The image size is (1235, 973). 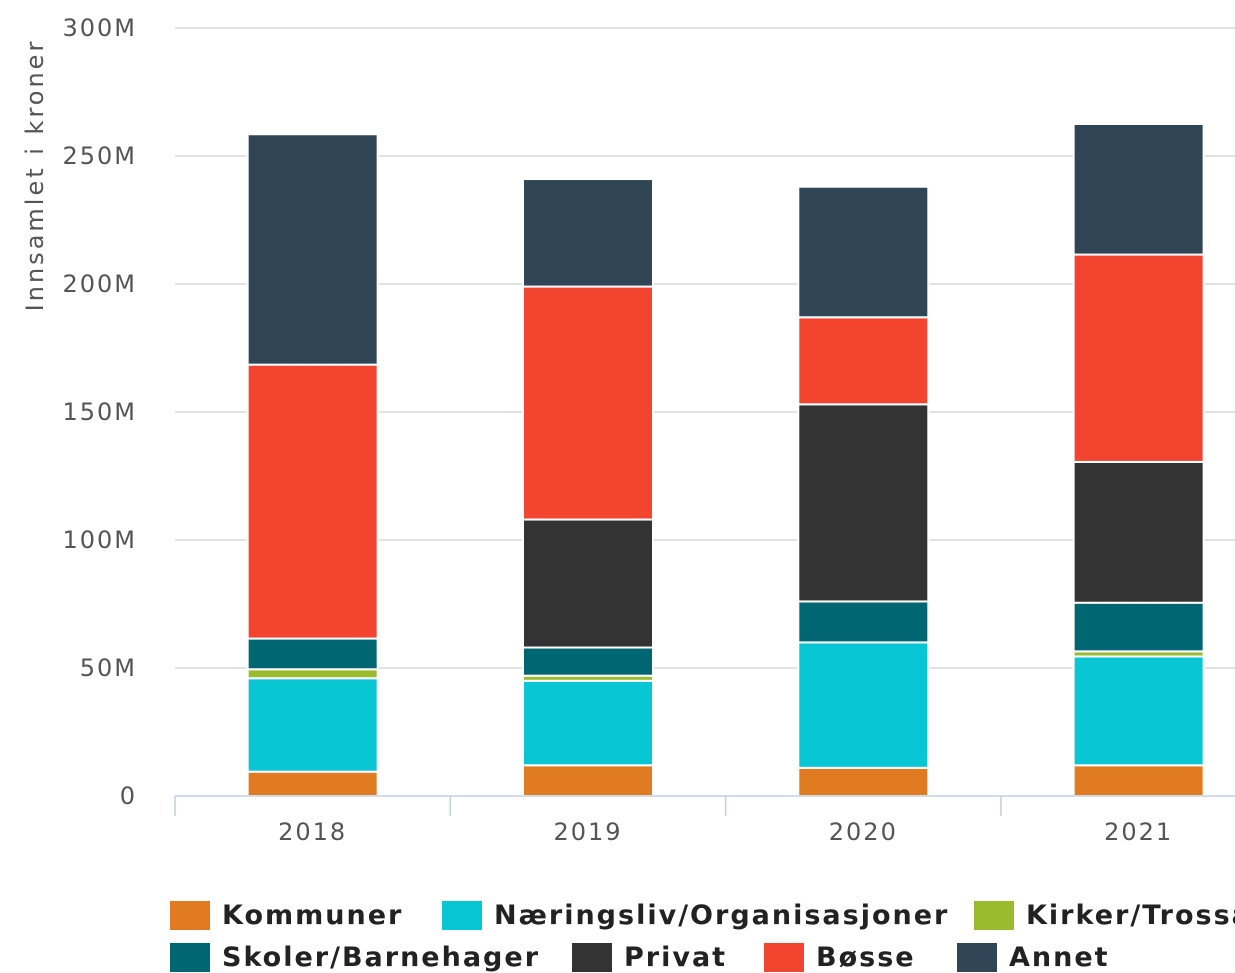 I want to click on legend-label: Skoler/Barnehager, so click(x=381, y=957).